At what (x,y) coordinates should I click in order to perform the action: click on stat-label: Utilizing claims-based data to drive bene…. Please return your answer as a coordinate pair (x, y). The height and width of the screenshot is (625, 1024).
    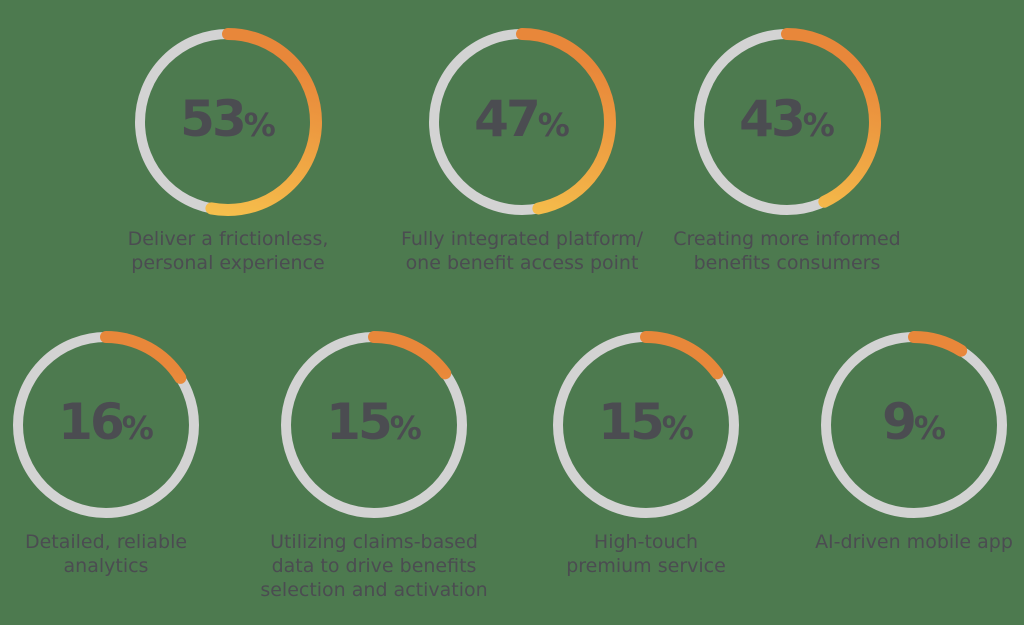
    Looking at the image, I should click on (374, 566).